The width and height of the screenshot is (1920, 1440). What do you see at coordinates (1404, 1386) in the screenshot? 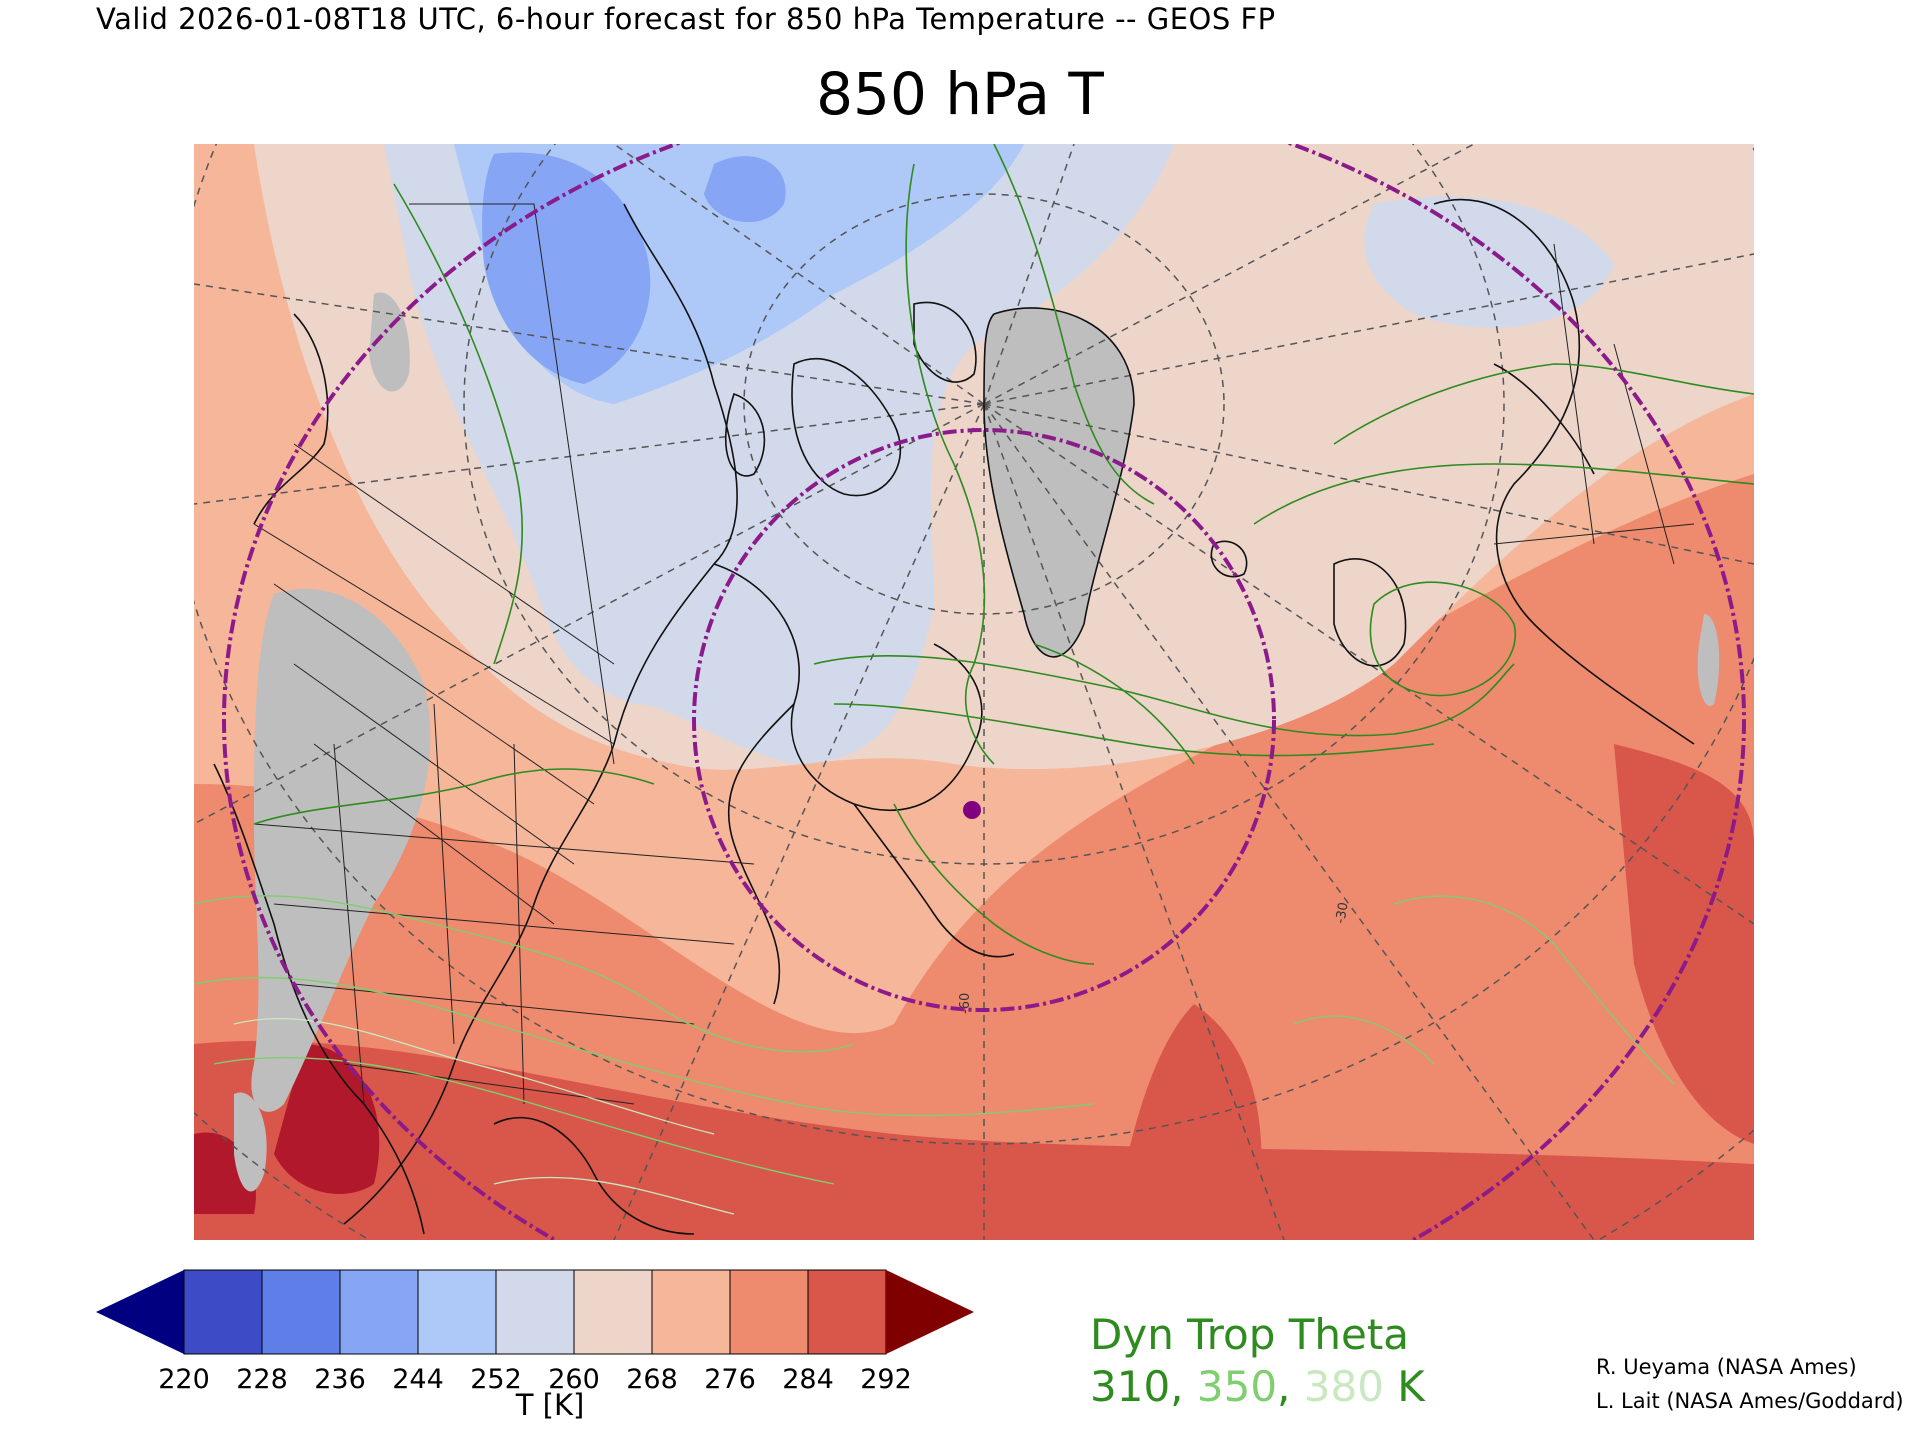
I see `contour-unit: K` at bounding box center [1404, 1386].